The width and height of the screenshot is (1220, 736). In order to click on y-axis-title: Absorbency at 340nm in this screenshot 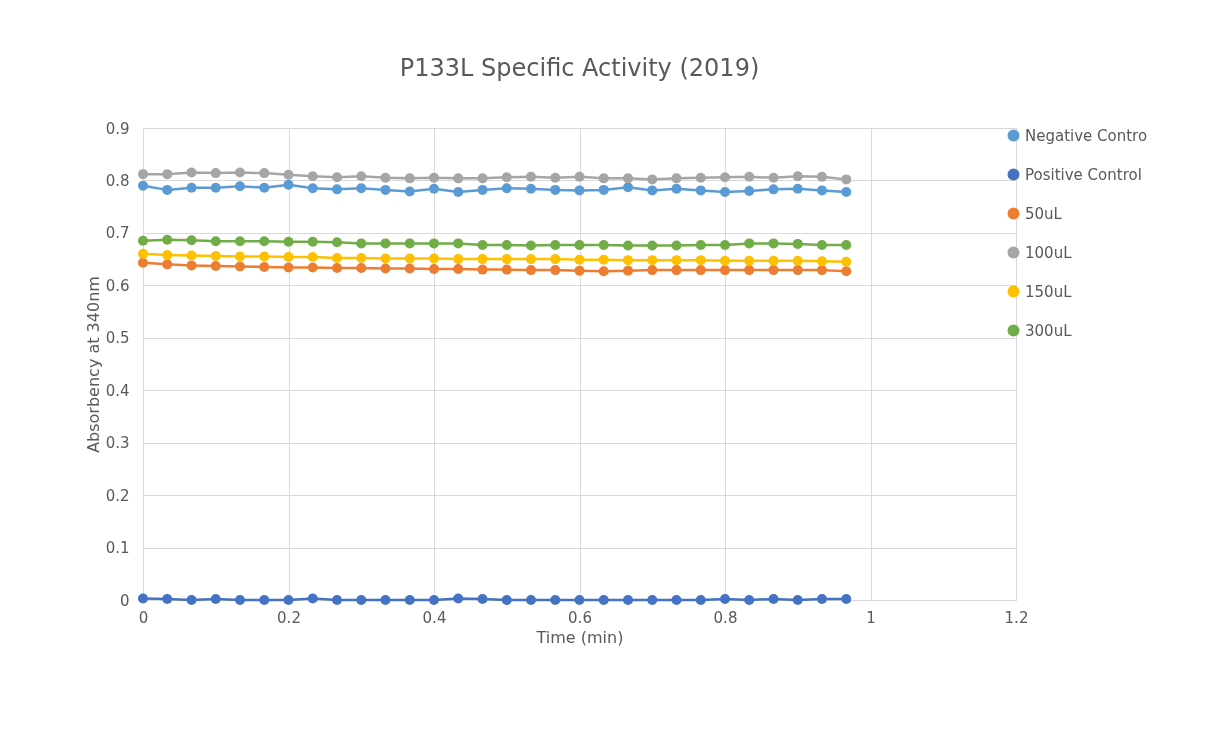, I will do `click(93, 364)`.